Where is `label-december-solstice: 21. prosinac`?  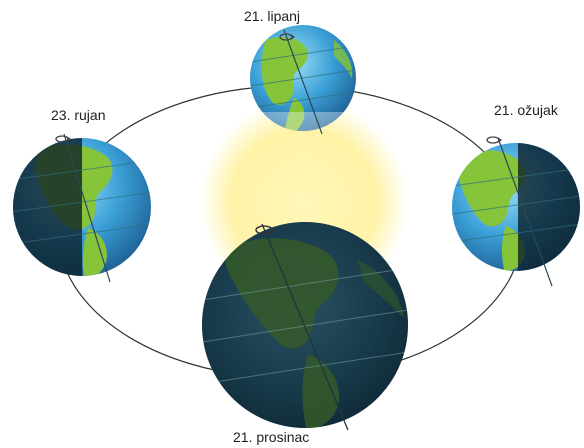
label-december-solstice: 21. prosinac is located at coordinates (271, 437).